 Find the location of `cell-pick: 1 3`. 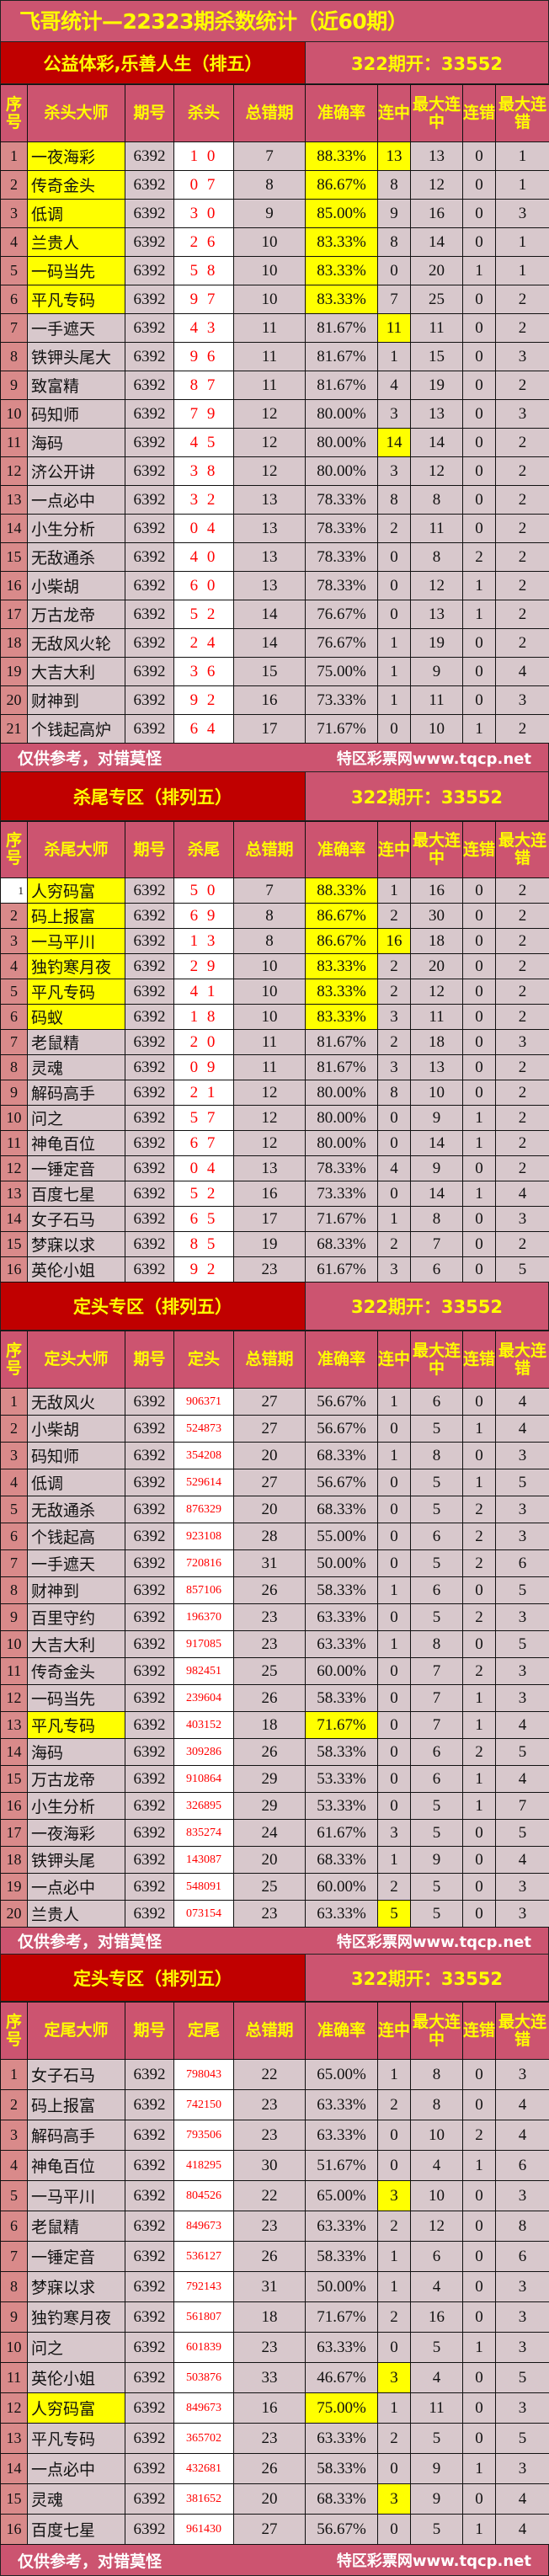

cell-pick: 1 3 is located at coordinates (204, 941).